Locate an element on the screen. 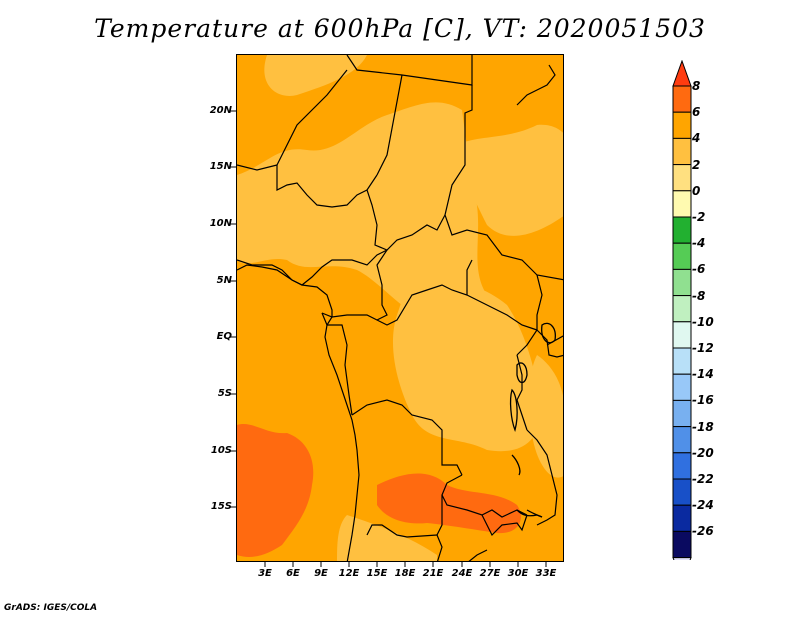 Image resolution: width=800 pixels, height=618 pixels. colorbar-label: 6 is located at coordinates (696, 112).